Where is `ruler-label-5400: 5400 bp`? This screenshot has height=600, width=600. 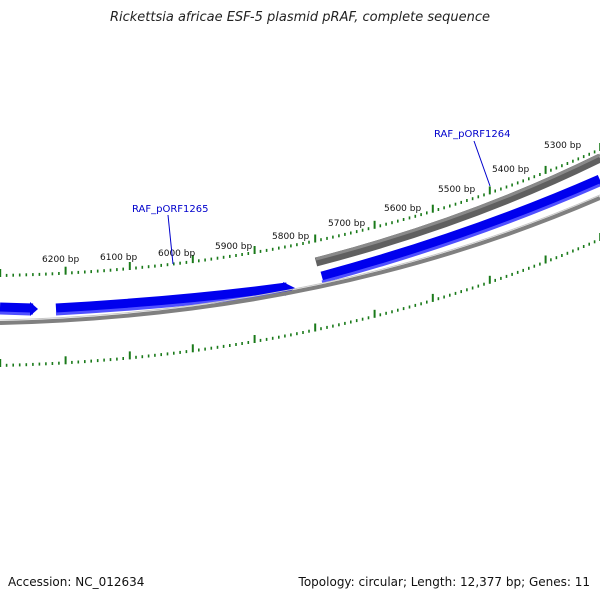 ruler-label-5400: 5400 bp is located at coordinates (510, 170).